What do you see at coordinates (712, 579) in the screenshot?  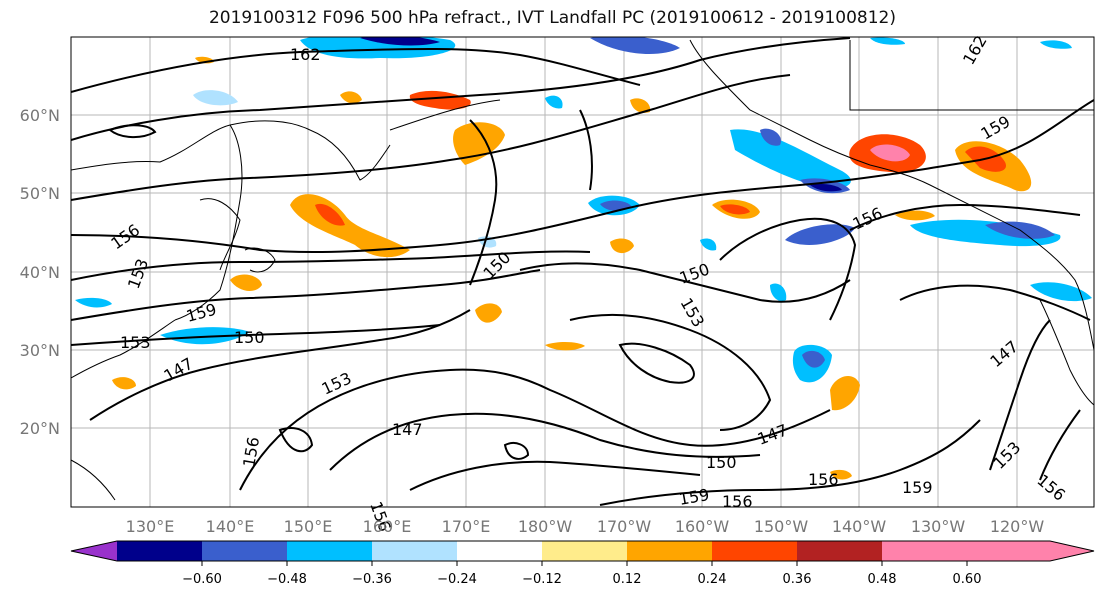 I see `colorbar-tick-label: 0.24` at bounding box center [712, 579].